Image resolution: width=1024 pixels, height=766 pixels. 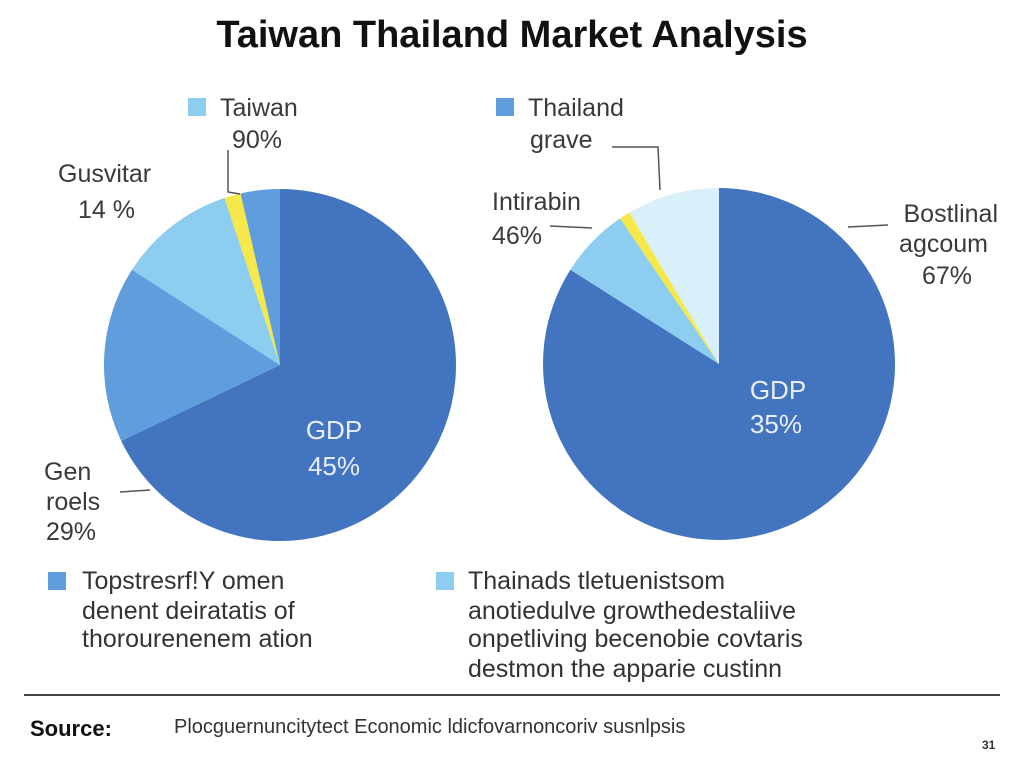 I want to click on leader-line-bostlinal, so click(x=868, y=226).